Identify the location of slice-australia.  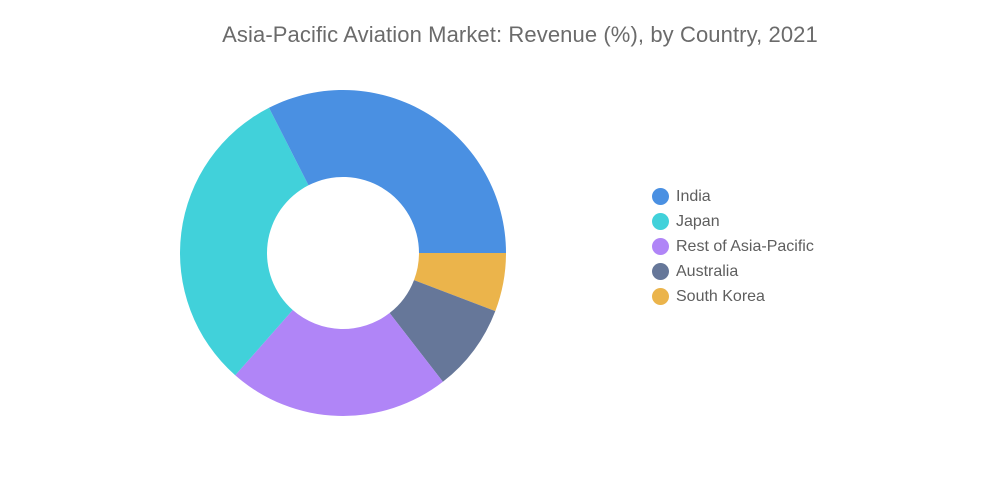
(442, 331).